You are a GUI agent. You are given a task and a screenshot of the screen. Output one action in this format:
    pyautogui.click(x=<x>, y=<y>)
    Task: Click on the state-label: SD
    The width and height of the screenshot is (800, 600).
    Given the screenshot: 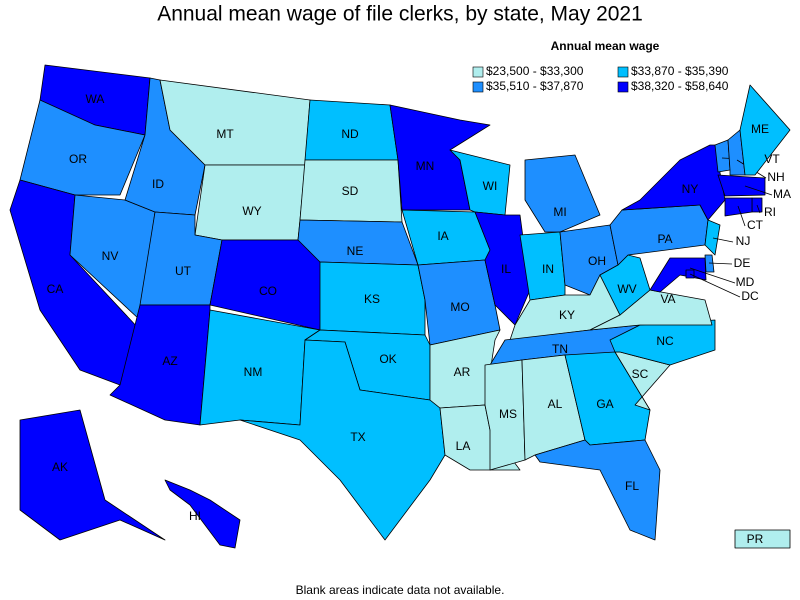 What is the action you would take?
    pyautogui.click(x=350, y=191)
    